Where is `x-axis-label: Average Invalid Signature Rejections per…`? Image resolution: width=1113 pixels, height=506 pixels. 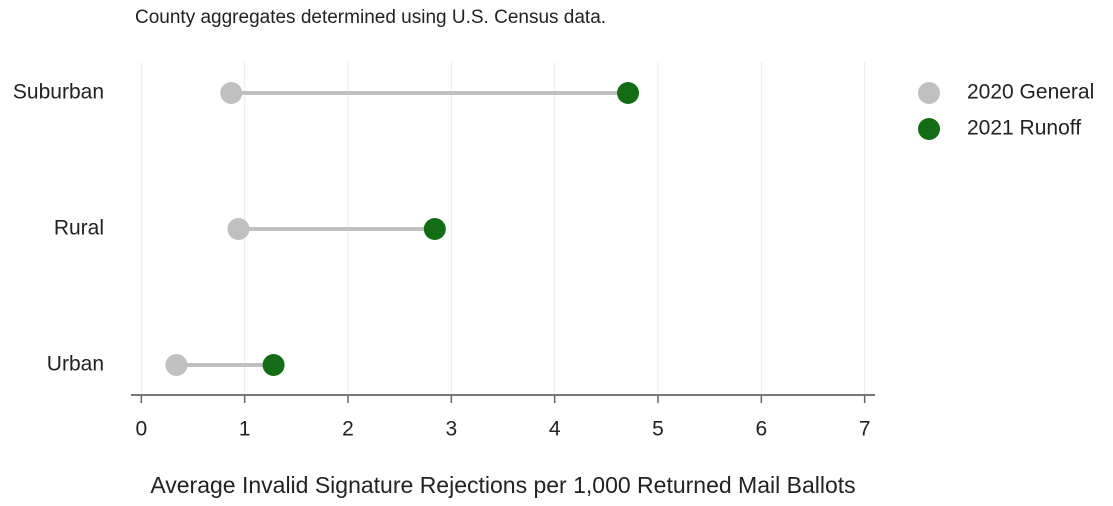 x-axis-label: Average Invalid Signature Rejections per… is located at coordinates (502, 485).